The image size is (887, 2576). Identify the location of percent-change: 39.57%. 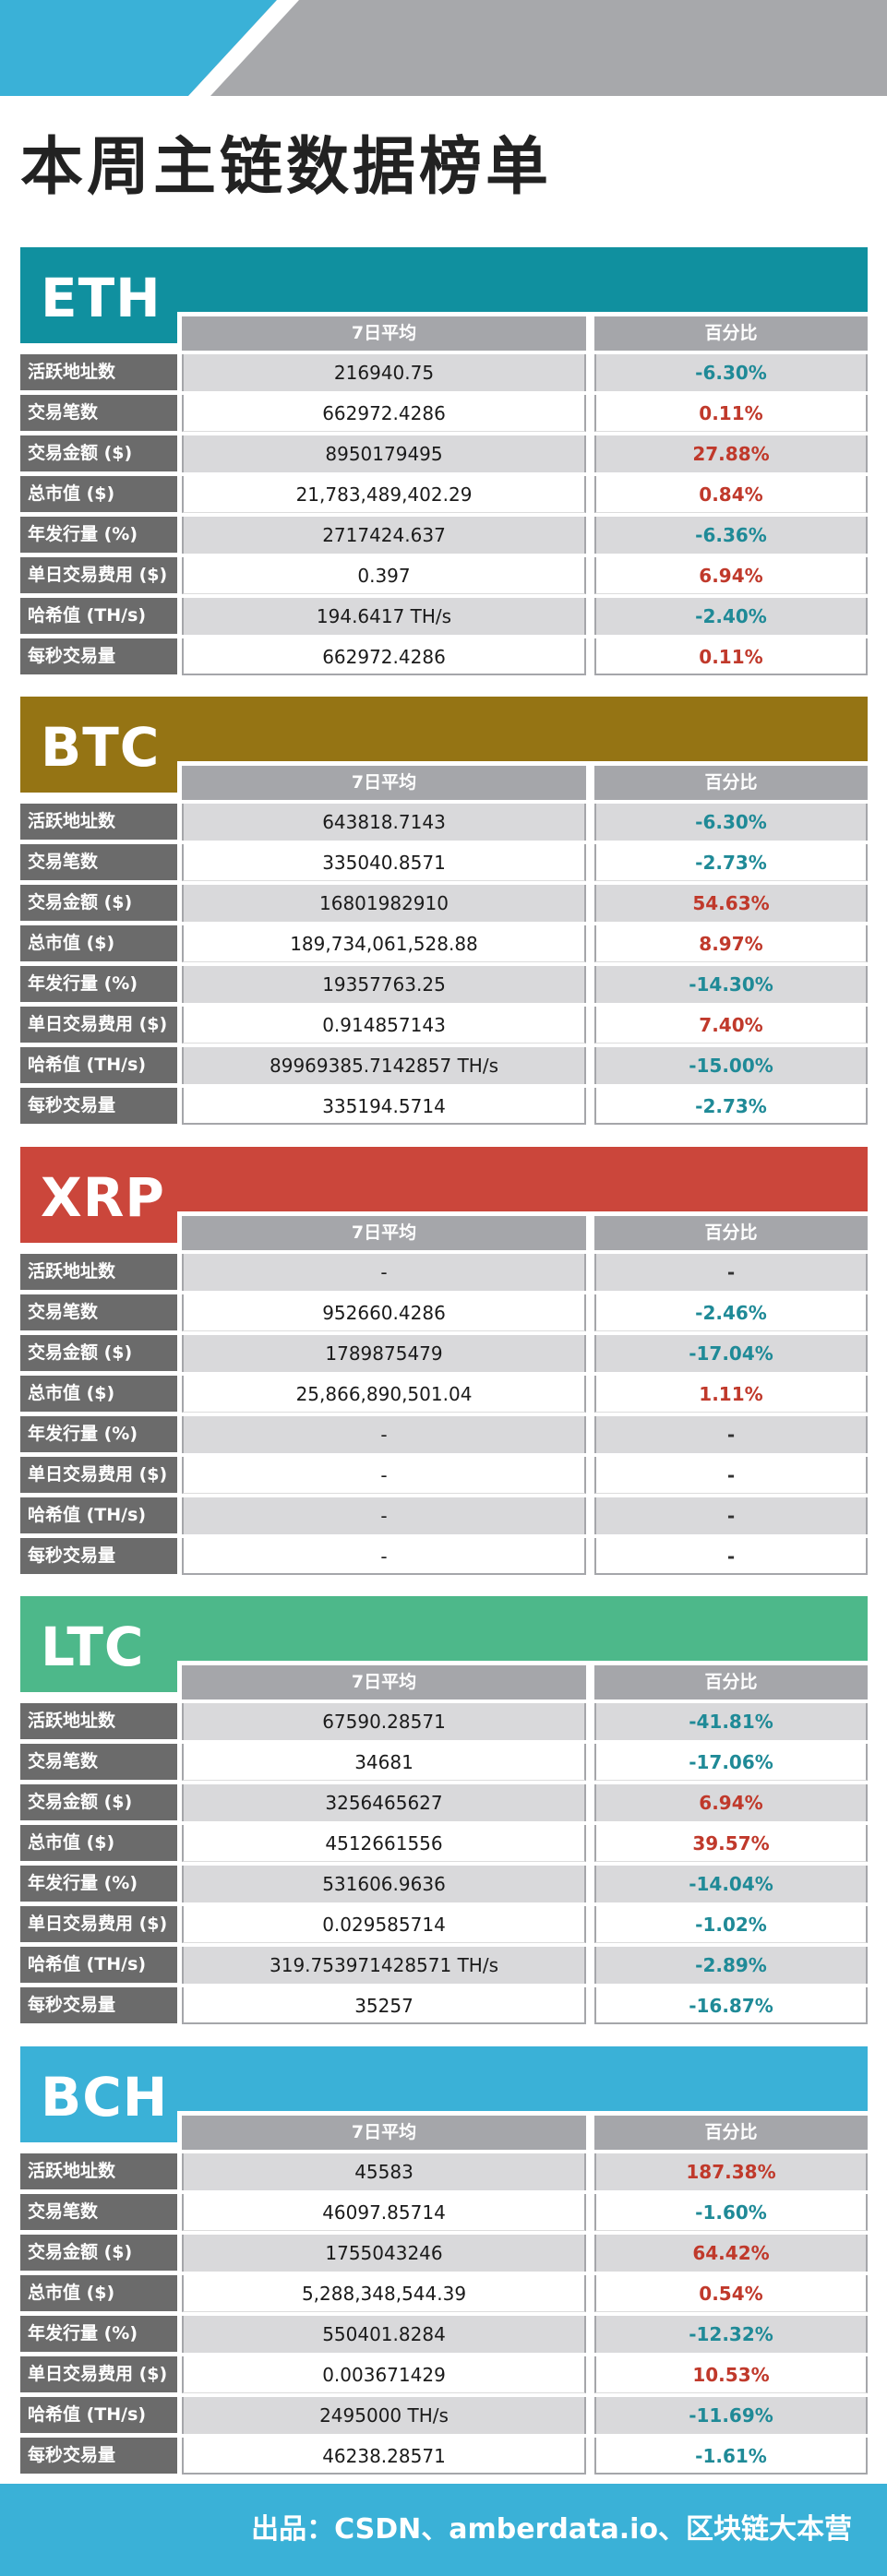
(731, 1843).